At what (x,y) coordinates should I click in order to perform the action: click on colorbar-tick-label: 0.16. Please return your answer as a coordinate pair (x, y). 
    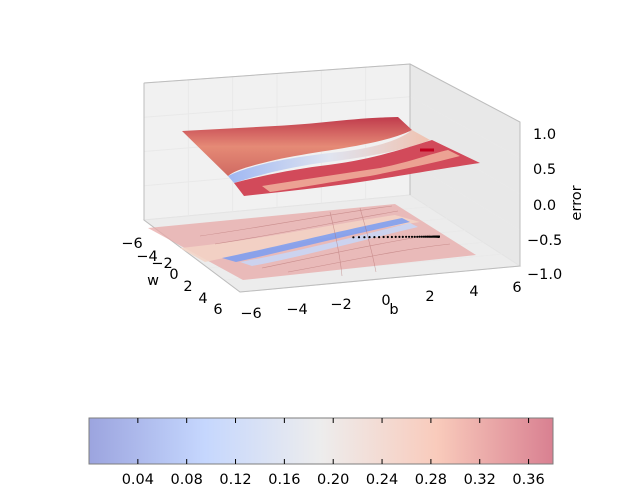
    Looking at the image, I should click on (284, 480).